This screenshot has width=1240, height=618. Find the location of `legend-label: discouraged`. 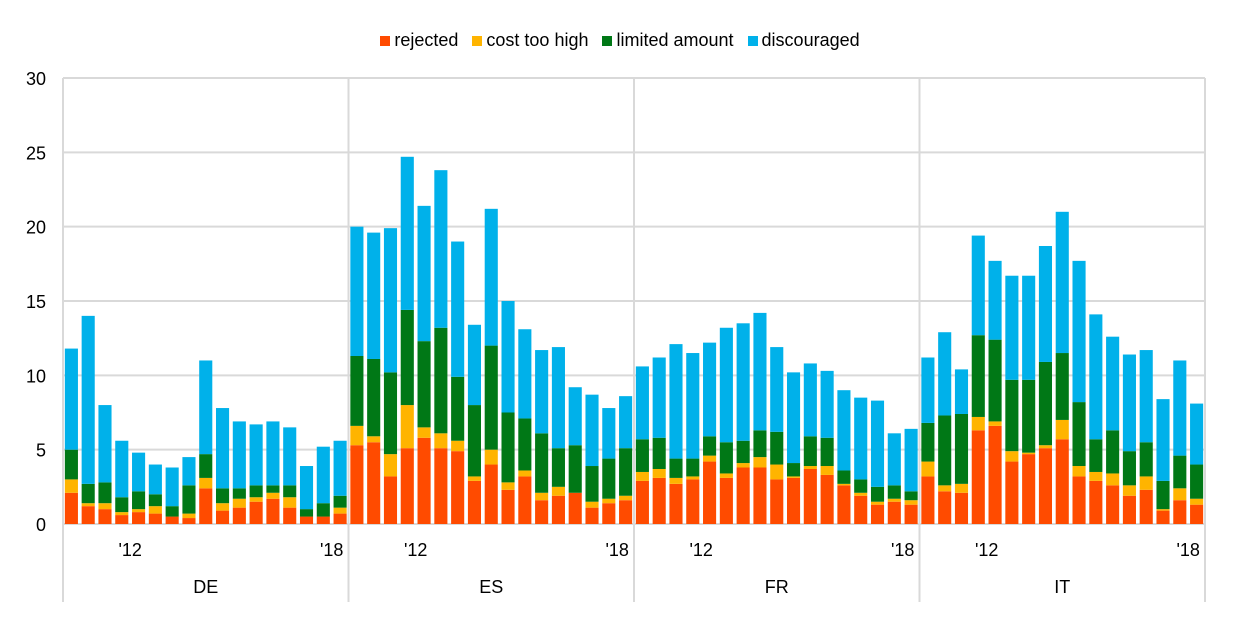

legend-label: discouraged is located at coordinates (810, 40).